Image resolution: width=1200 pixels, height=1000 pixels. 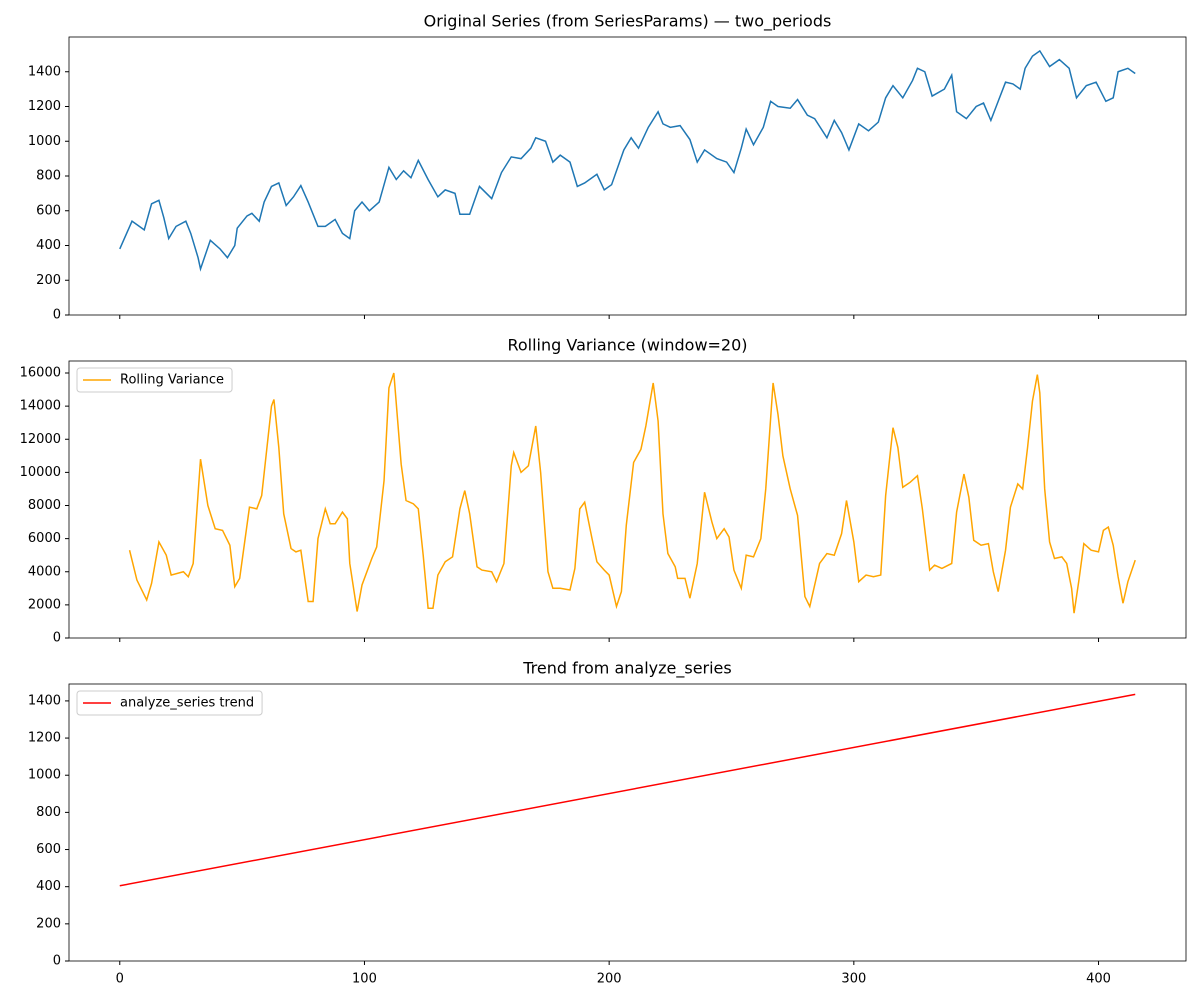 What do you see at coordinates (44, 538) in the screenshot?
I see `y-tick-label: 6000` at bounding box center [44, 538].